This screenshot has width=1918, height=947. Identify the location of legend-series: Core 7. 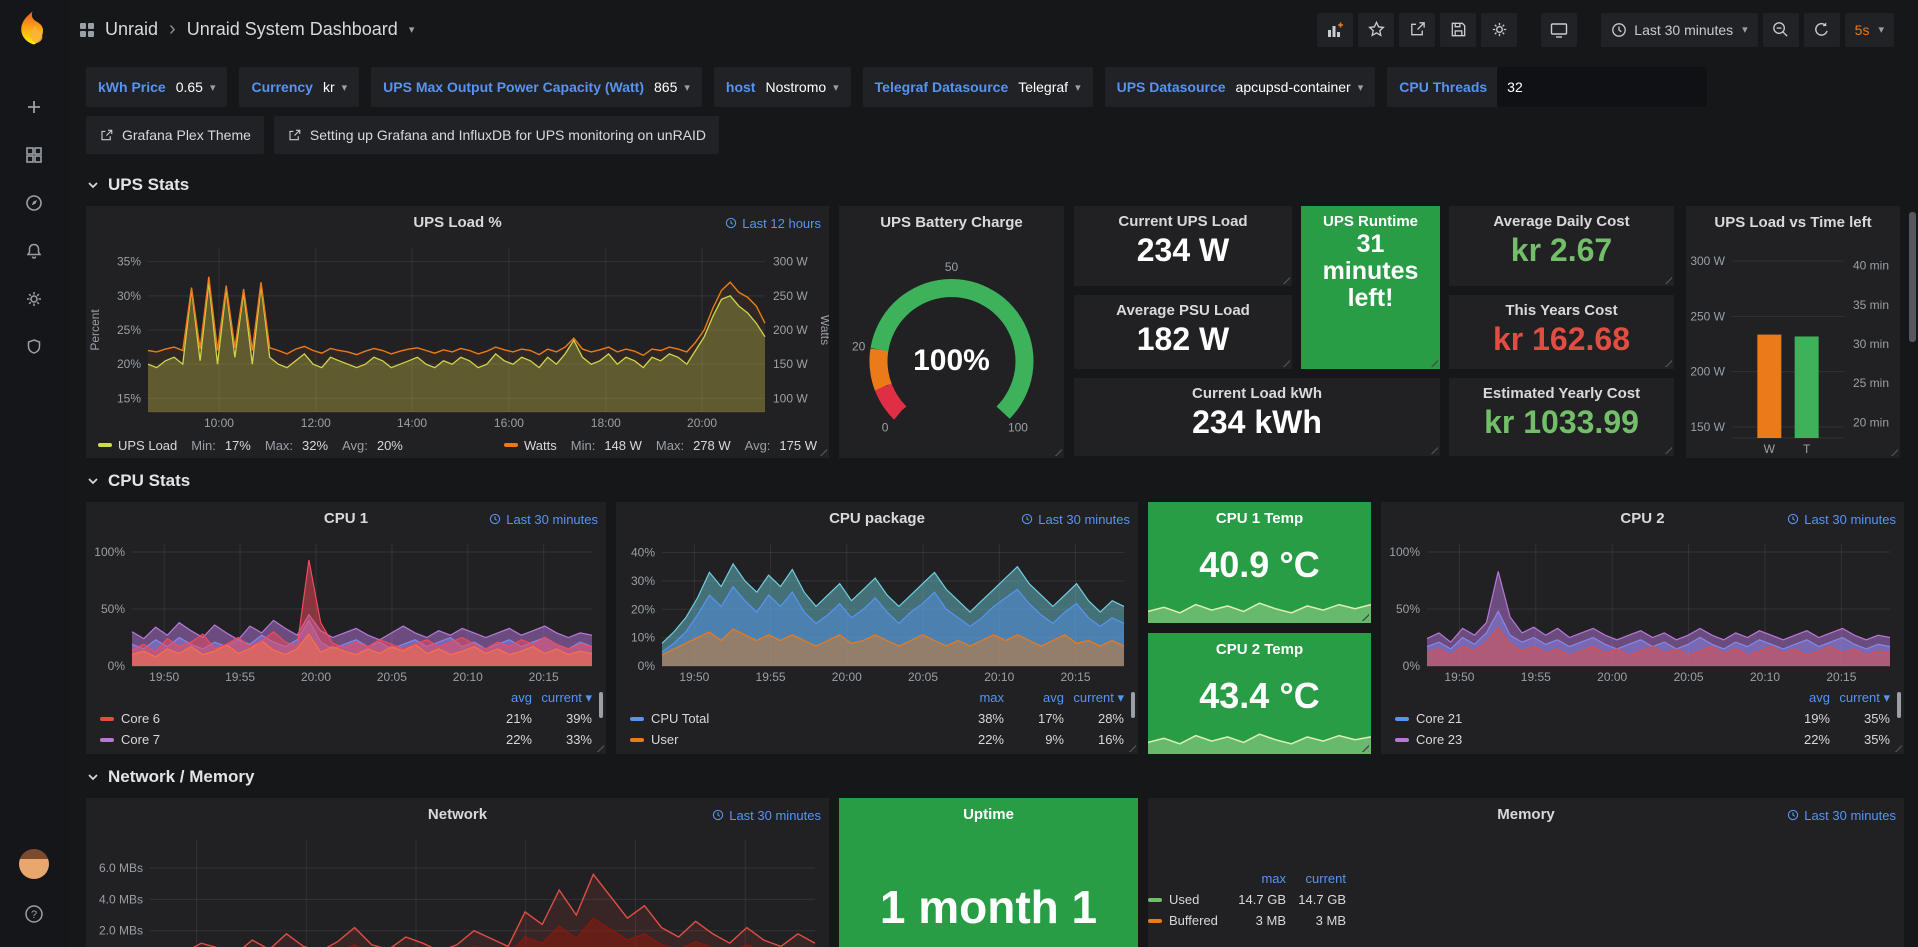
(286, 739).